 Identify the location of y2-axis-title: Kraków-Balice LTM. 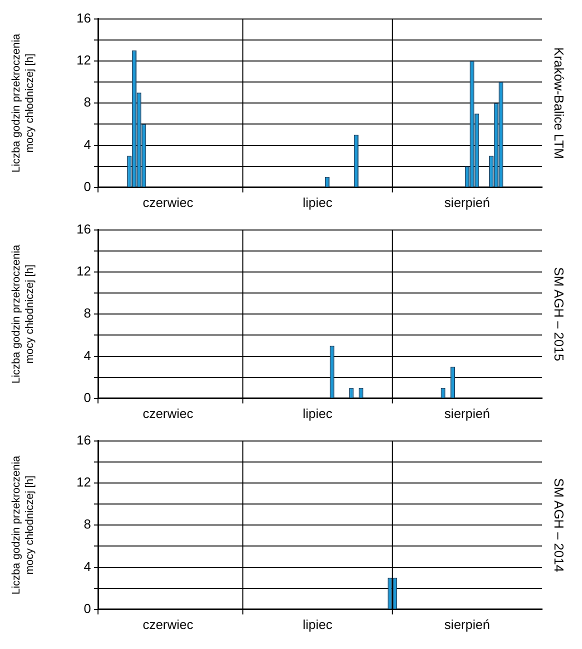
(559, 103).